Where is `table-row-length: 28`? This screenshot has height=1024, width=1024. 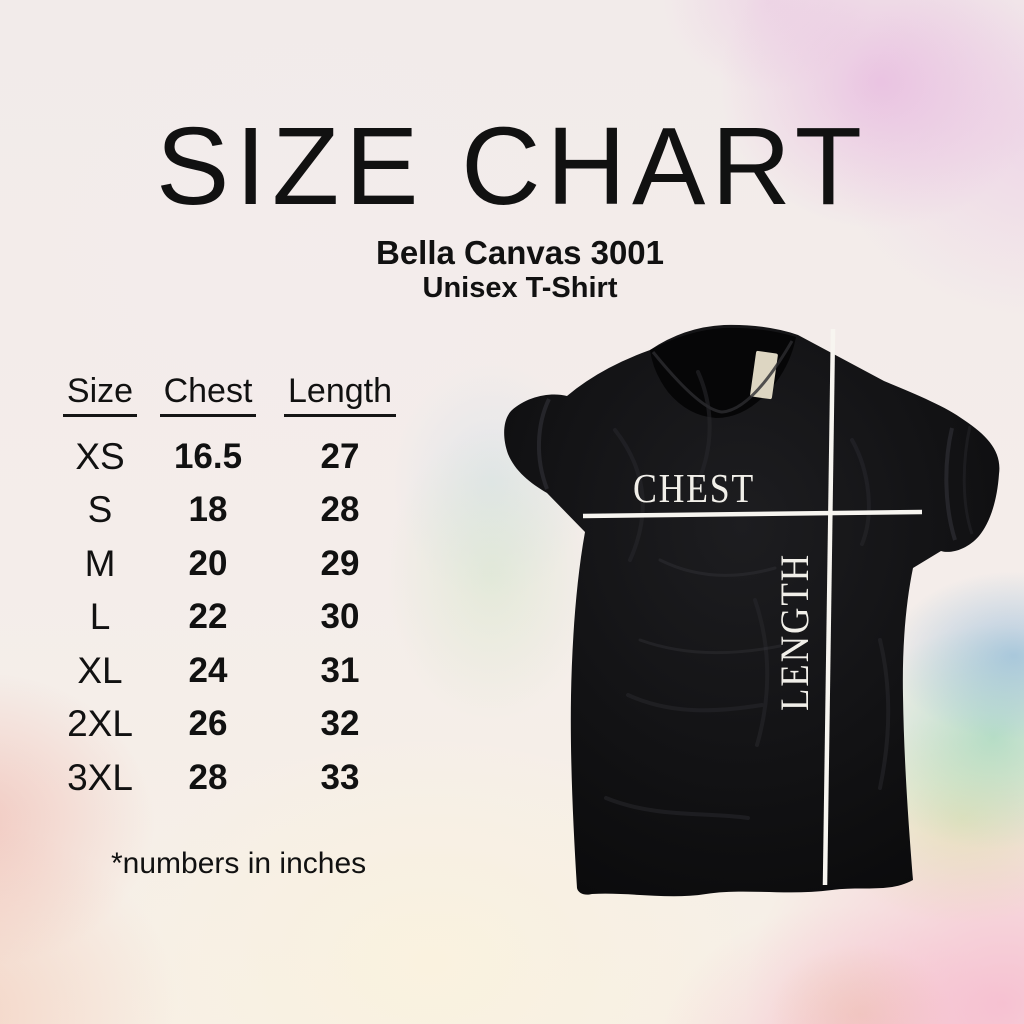 table-row-length: 28 is located at coordinates (340, 510).